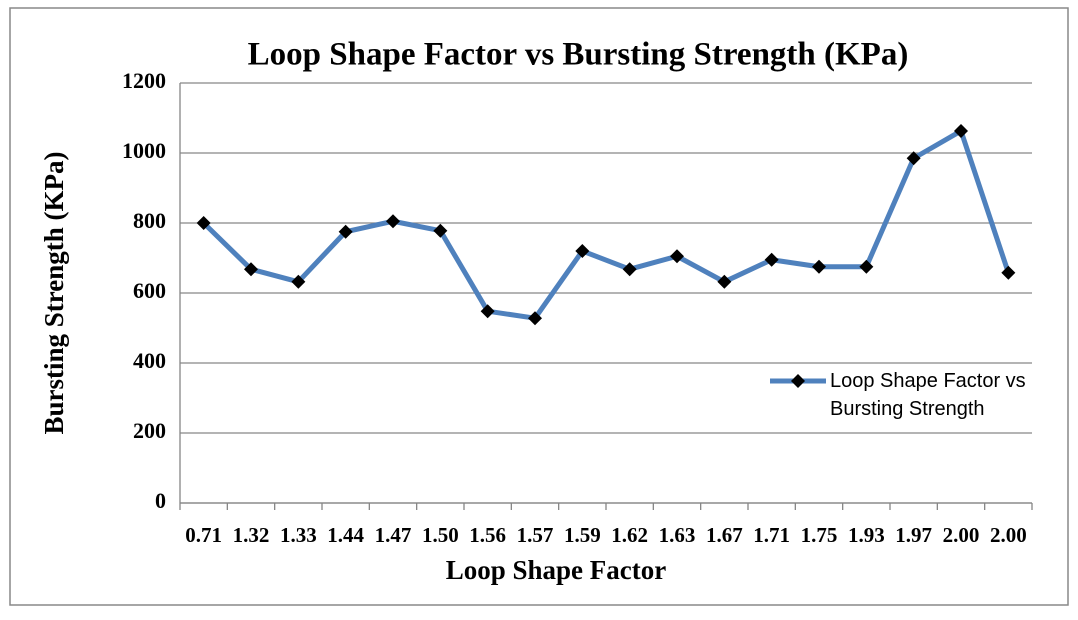 This screenshot has width=1078, height=620. I want to click on x-tick-label: 1.67, so click(724, 535).